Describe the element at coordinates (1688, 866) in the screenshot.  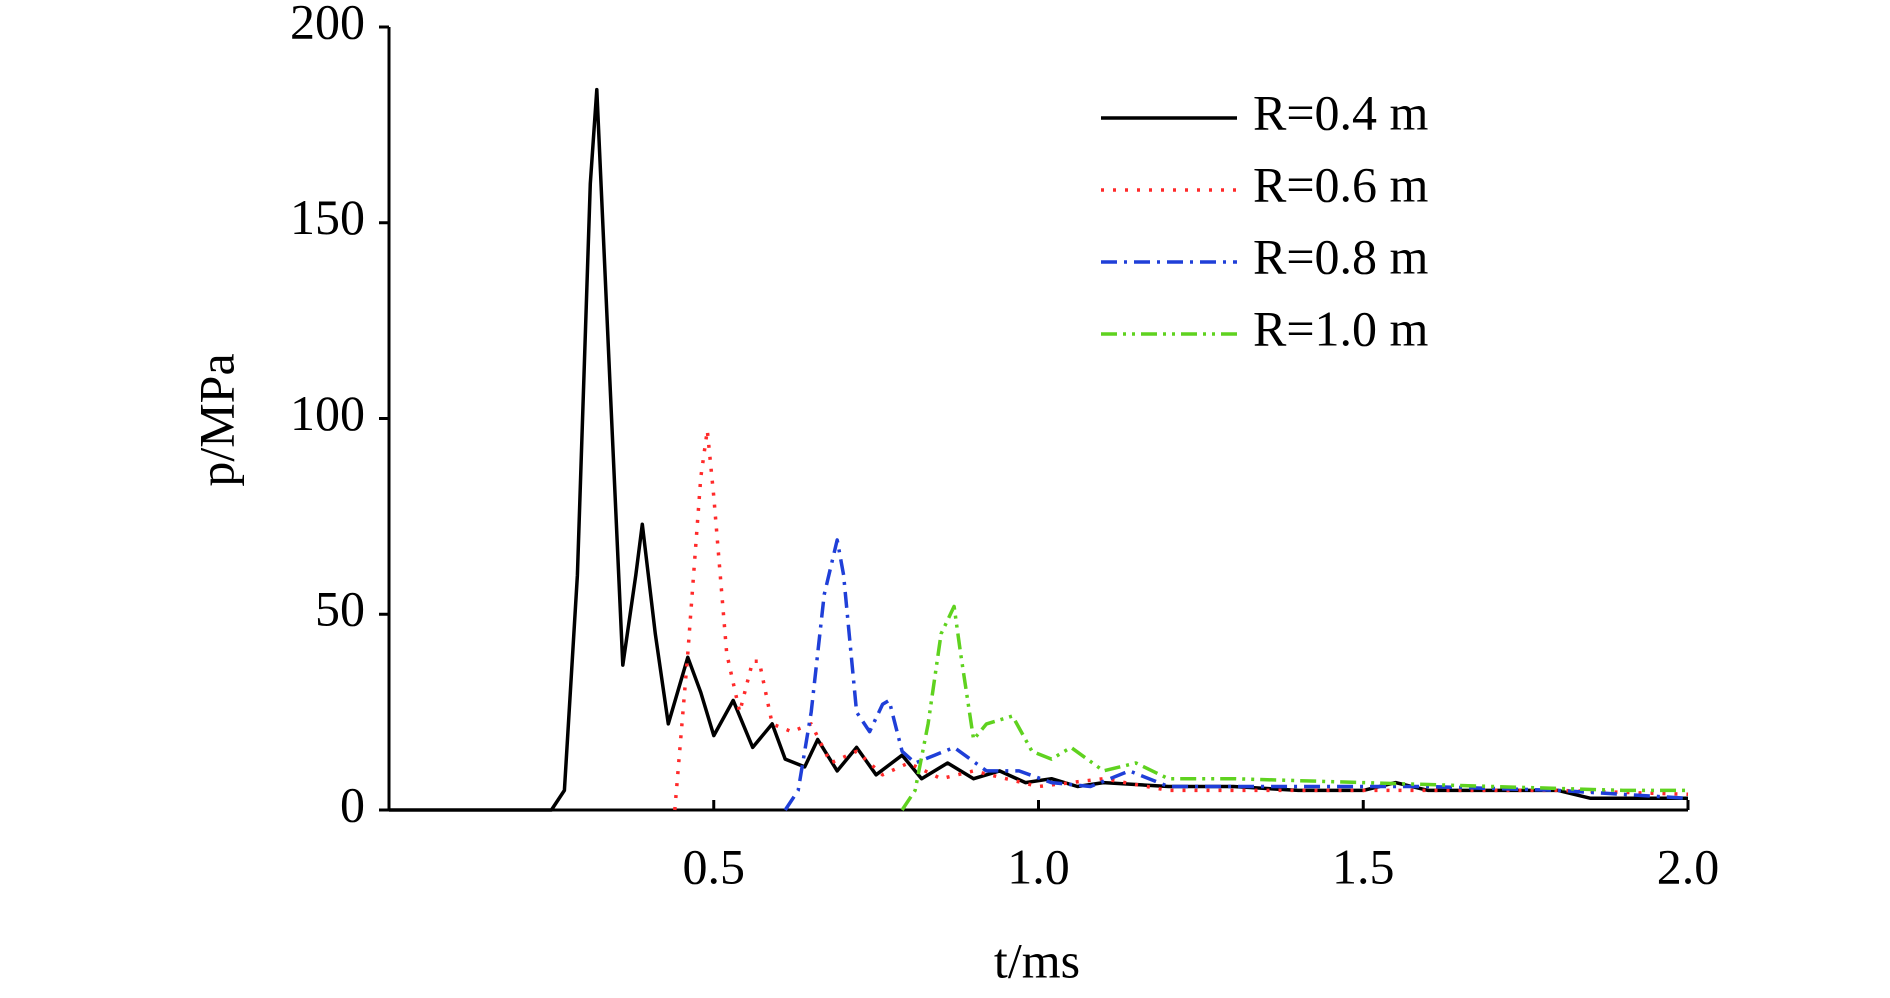
I see `x-tick-label: 2.0` at that location.